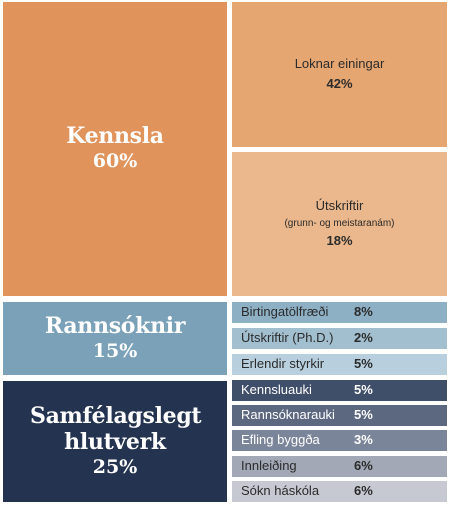 The width and height of the screenshot is (450, 505). I want to click on subcategory-row: Innleiðing 6%, so click(339, 466).